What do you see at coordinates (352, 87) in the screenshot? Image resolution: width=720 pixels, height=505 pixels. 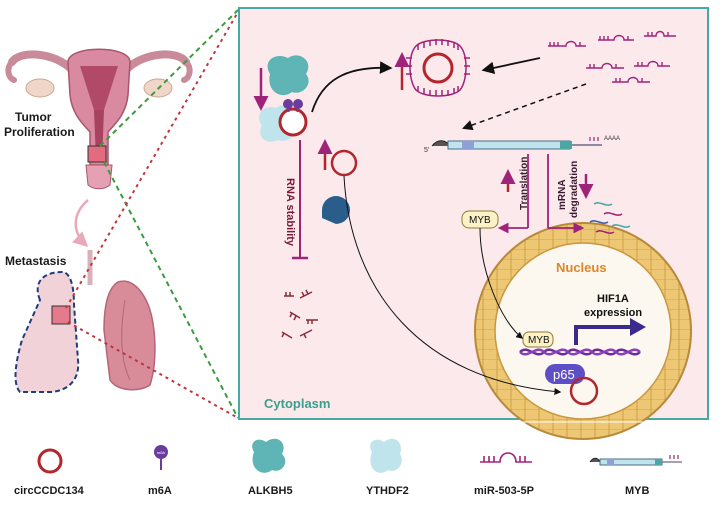 I see `complex-to-sponge-arrow` at bounding box center [352, 87].